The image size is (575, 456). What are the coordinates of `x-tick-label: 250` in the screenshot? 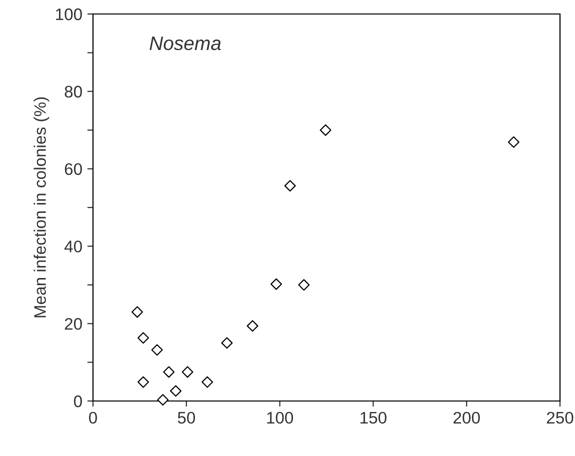 It's located at (560, 418).